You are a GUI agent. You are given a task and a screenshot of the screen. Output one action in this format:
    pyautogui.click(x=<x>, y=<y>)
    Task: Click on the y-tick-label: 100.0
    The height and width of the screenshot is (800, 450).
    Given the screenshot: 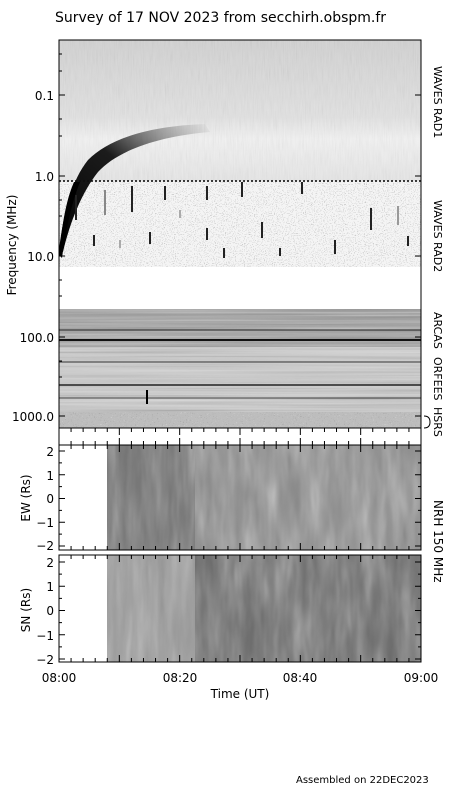 What is the action you would take?
    pyautogui.click(x=37, y=338)
    